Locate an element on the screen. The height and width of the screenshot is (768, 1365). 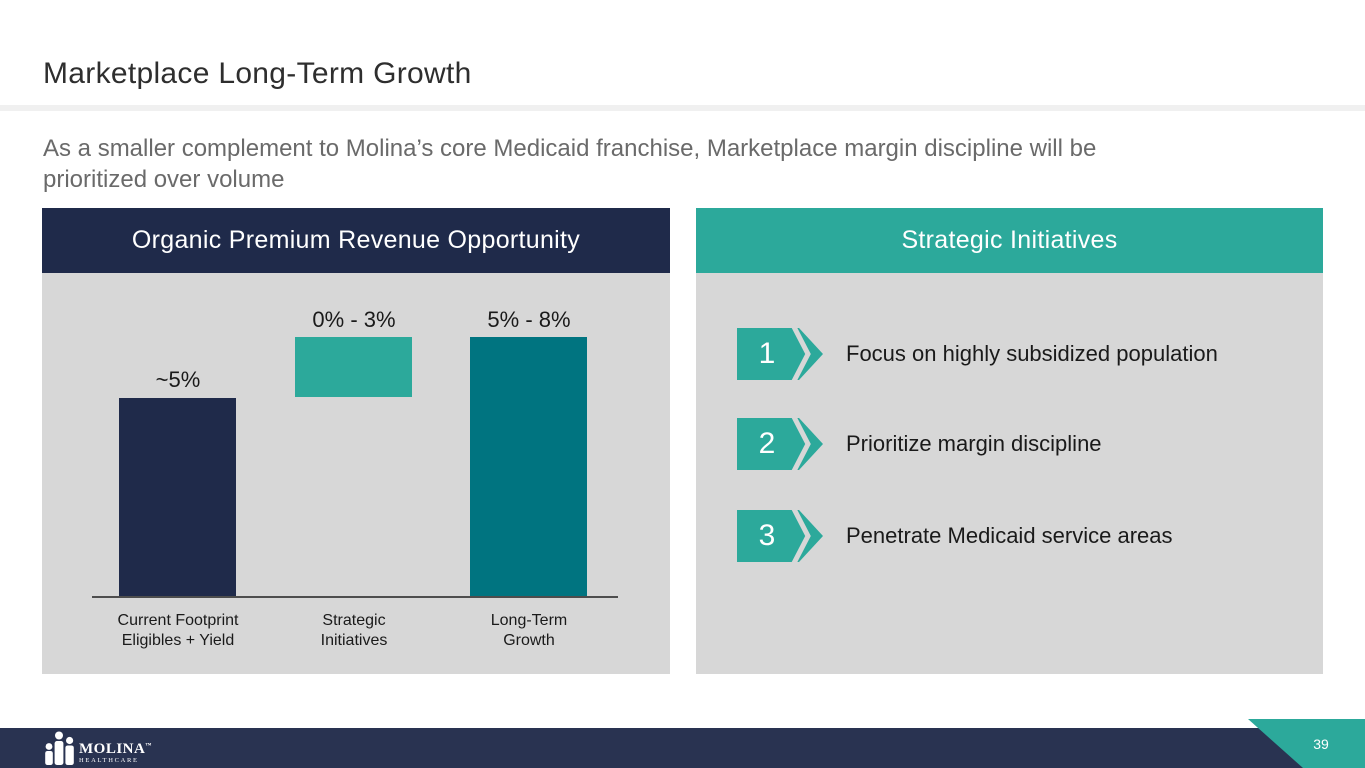
logo-secondary-text: HEALTHCARE is located at coordinates (109, 760).